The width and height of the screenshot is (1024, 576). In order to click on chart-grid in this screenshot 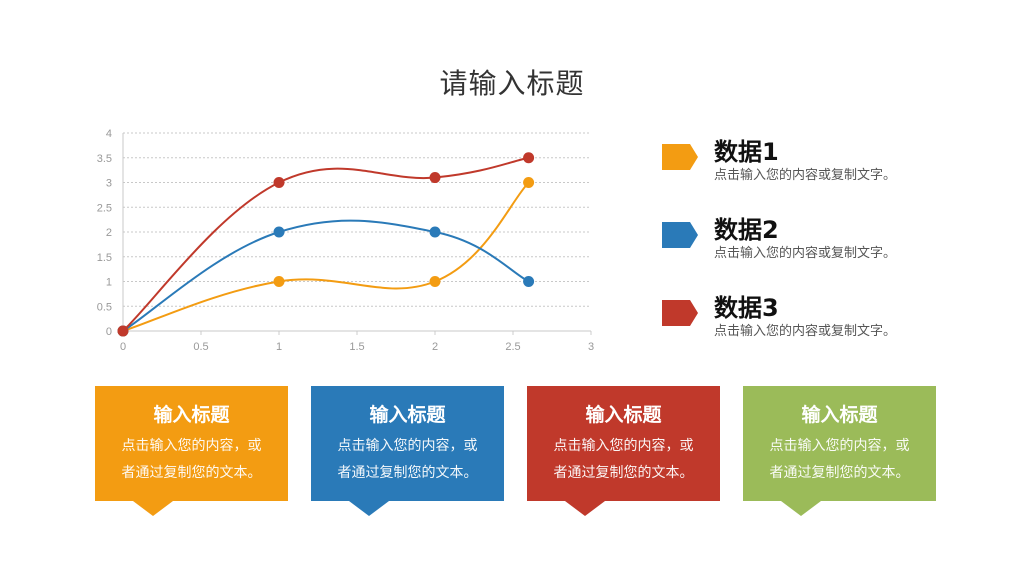, I will do `click(357, 219)`.